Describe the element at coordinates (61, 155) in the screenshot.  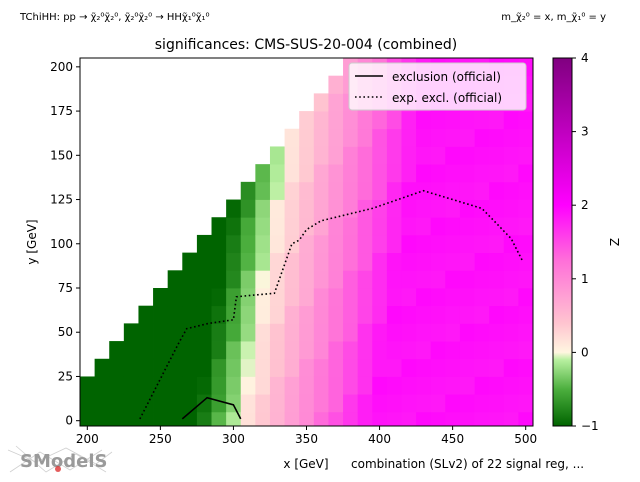
I see `y-tick-label: 150` at that location.